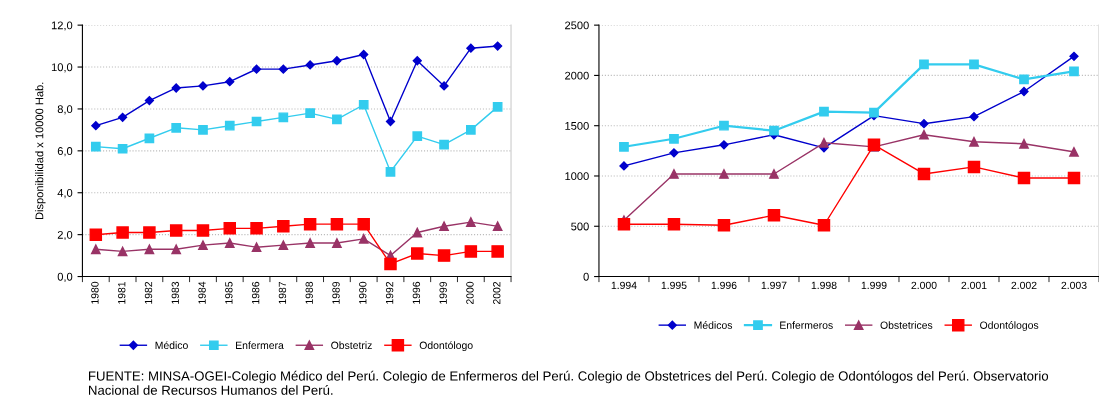 This screenshot has width=1099, height=419. Describe the element at coordinates (65, 235) in the screenshot. I see `y-tick-label: 2,0` at that location.